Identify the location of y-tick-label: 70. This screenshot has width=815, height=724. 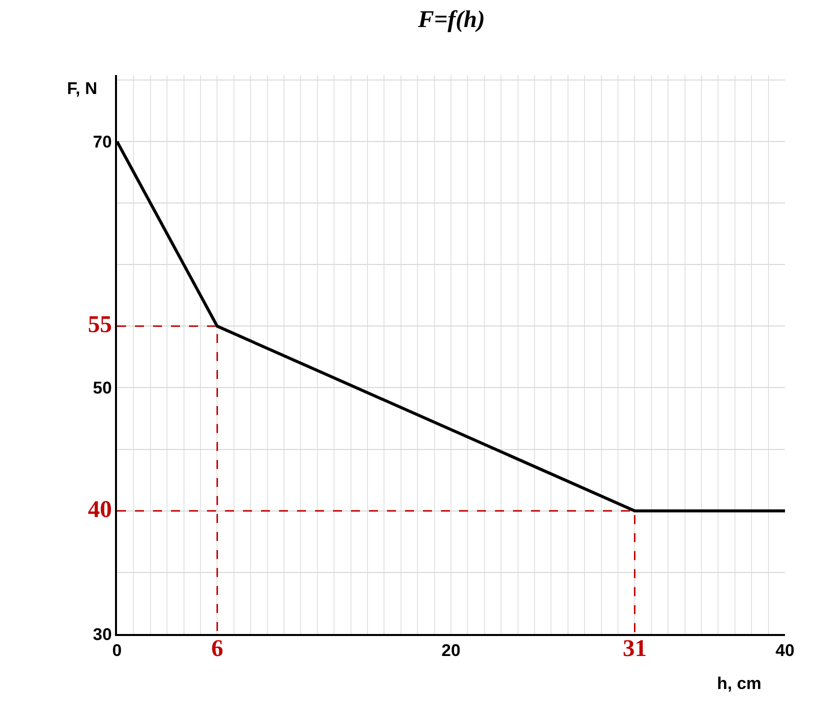
(102, 142).